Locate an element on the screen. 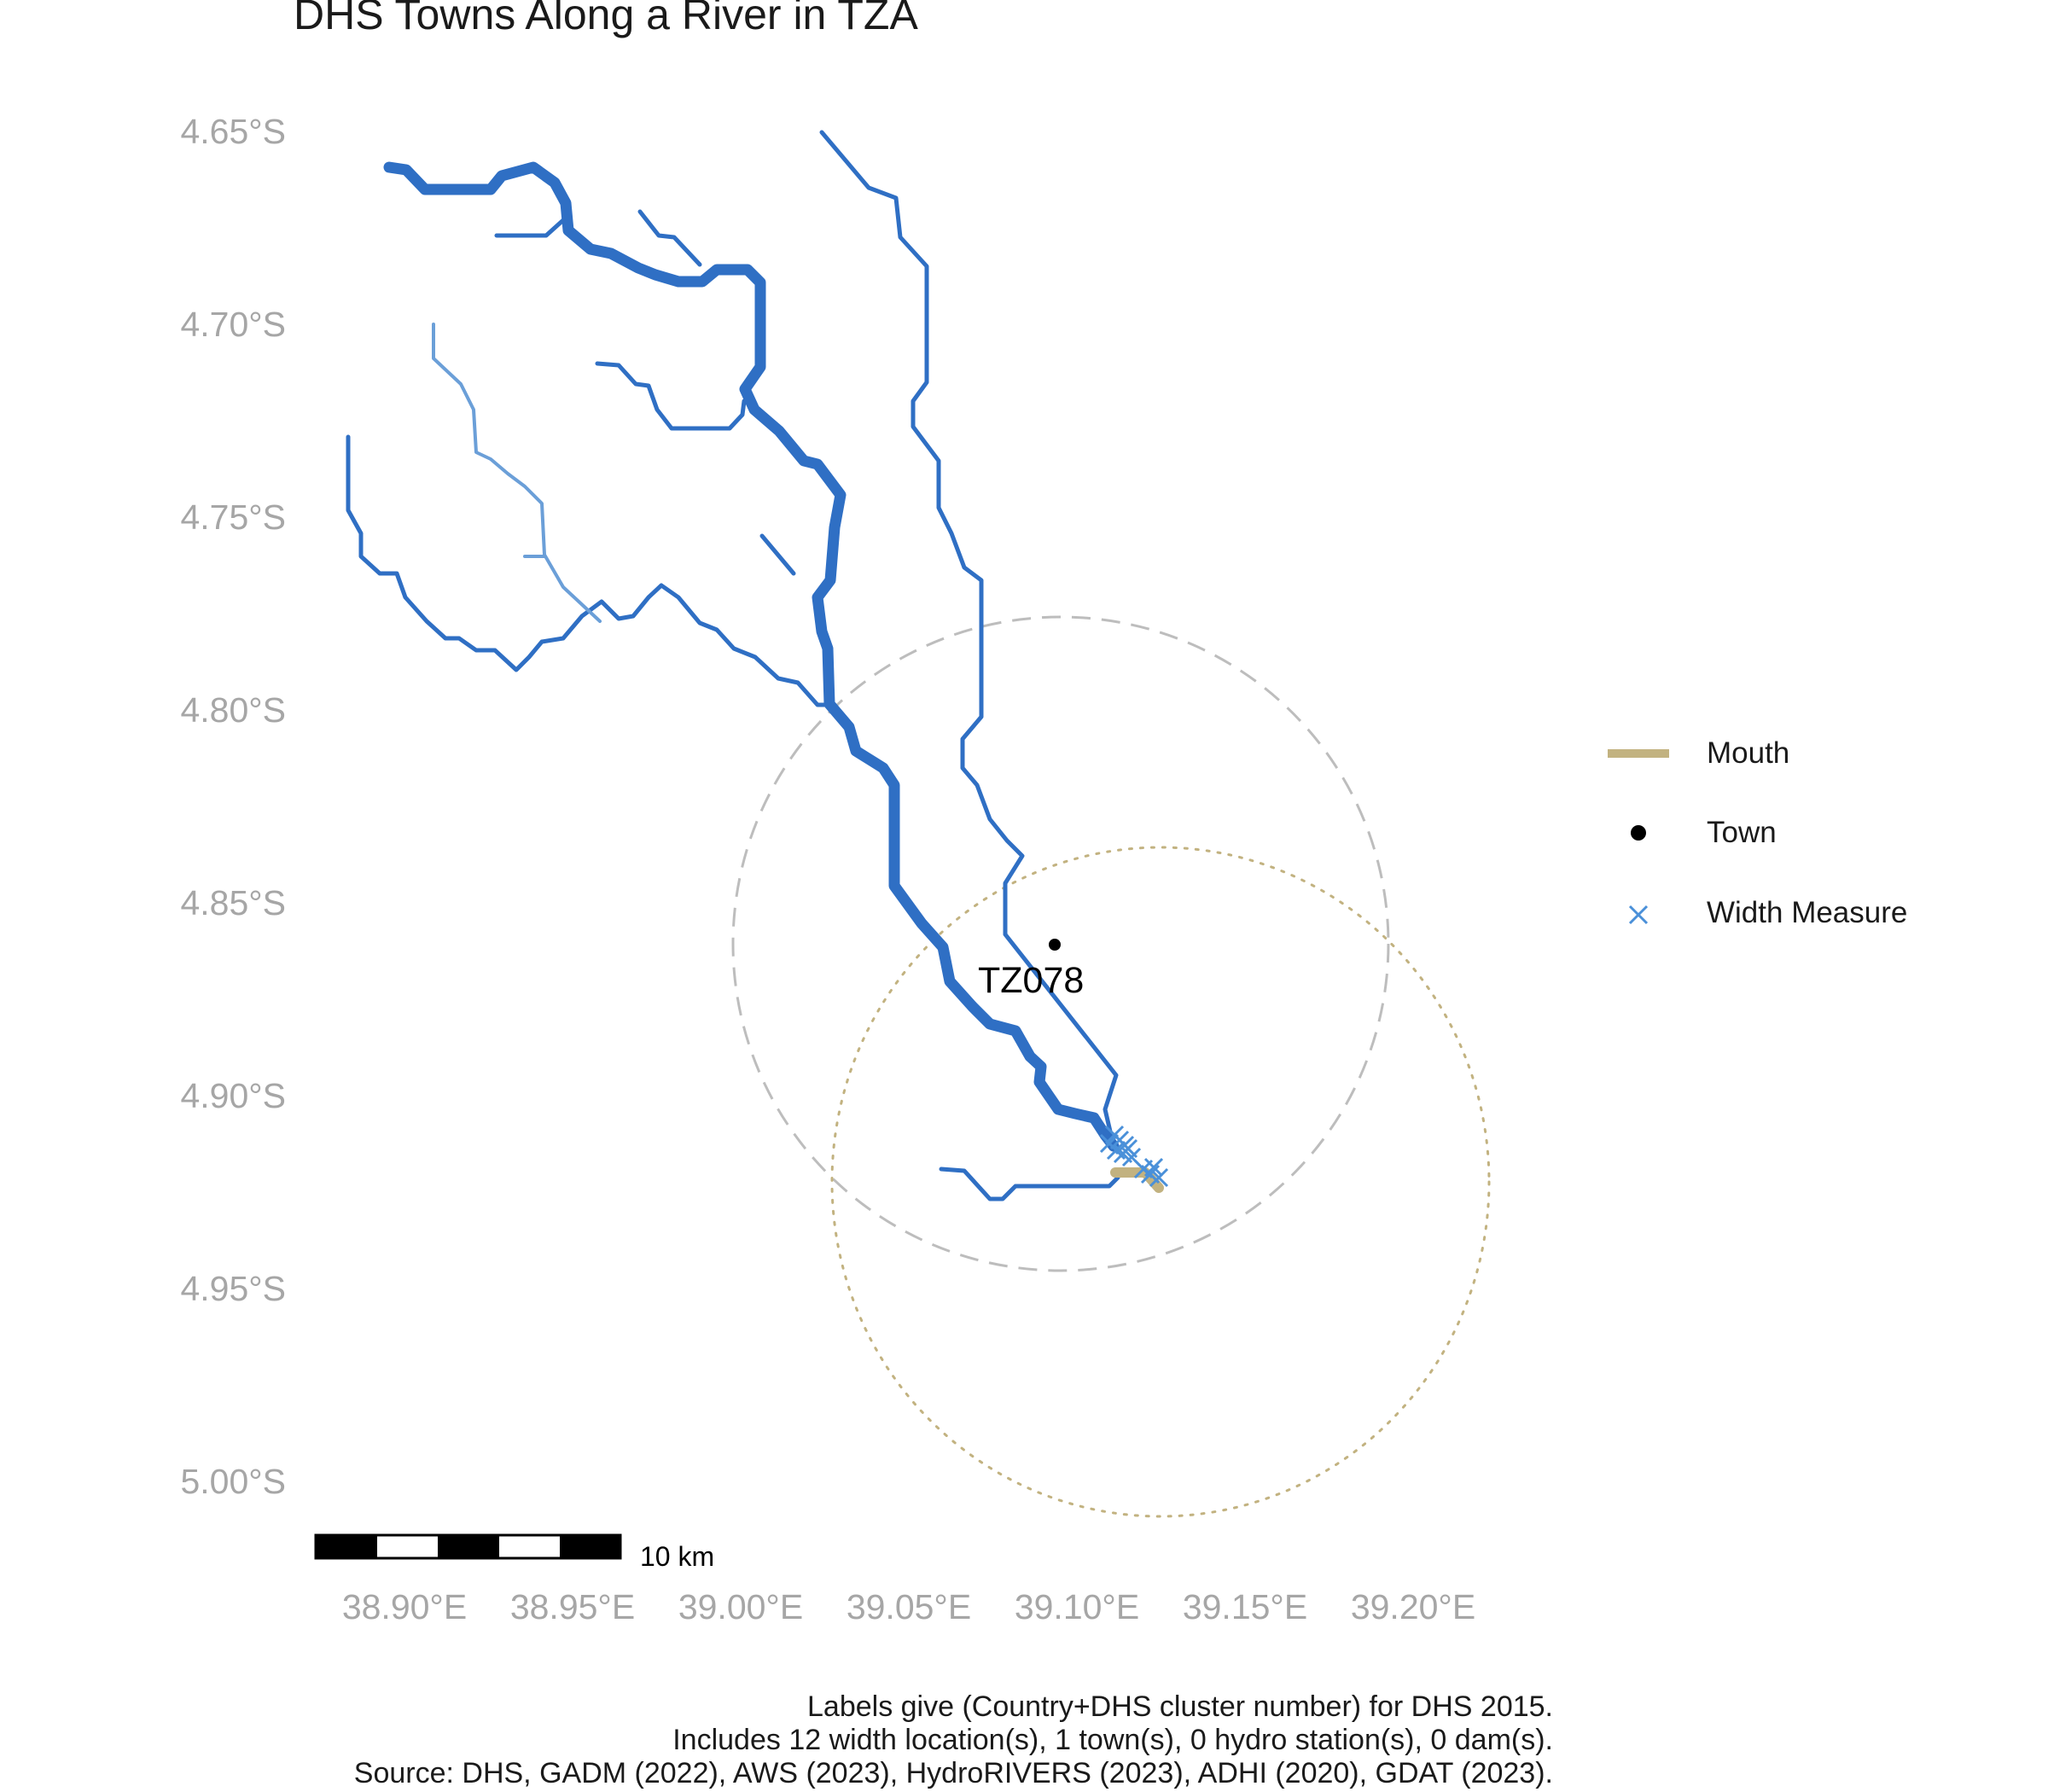 This screenshot has height=1792, width=2048. scale-bar is located at coordinates (468, 1546).